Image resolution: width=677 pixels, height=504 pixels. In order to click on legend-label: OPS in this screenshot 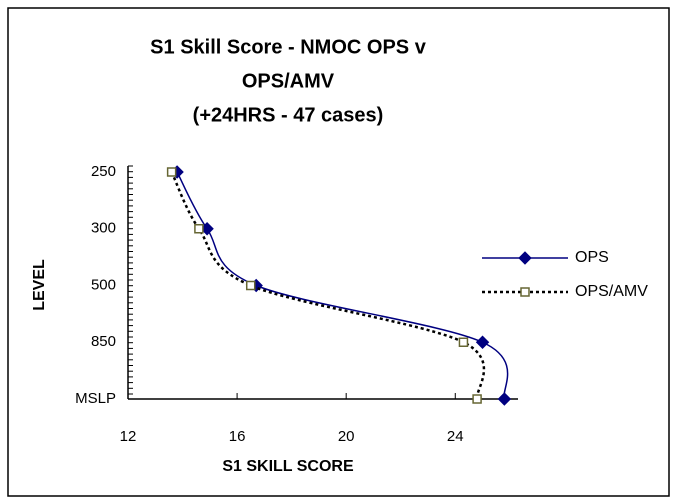, I will do `click(592, 257)`.